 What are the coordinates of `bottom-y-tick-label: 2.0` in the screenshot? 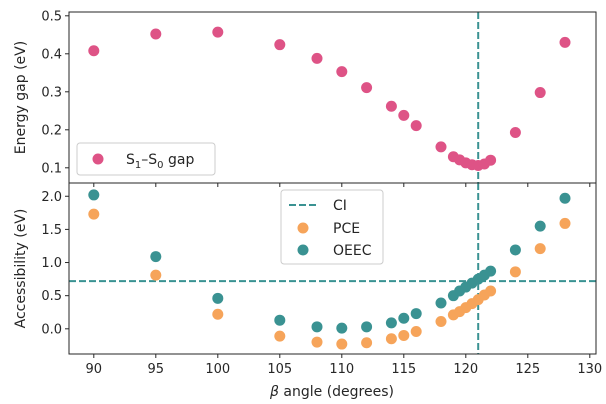 It's located at (51, 197).